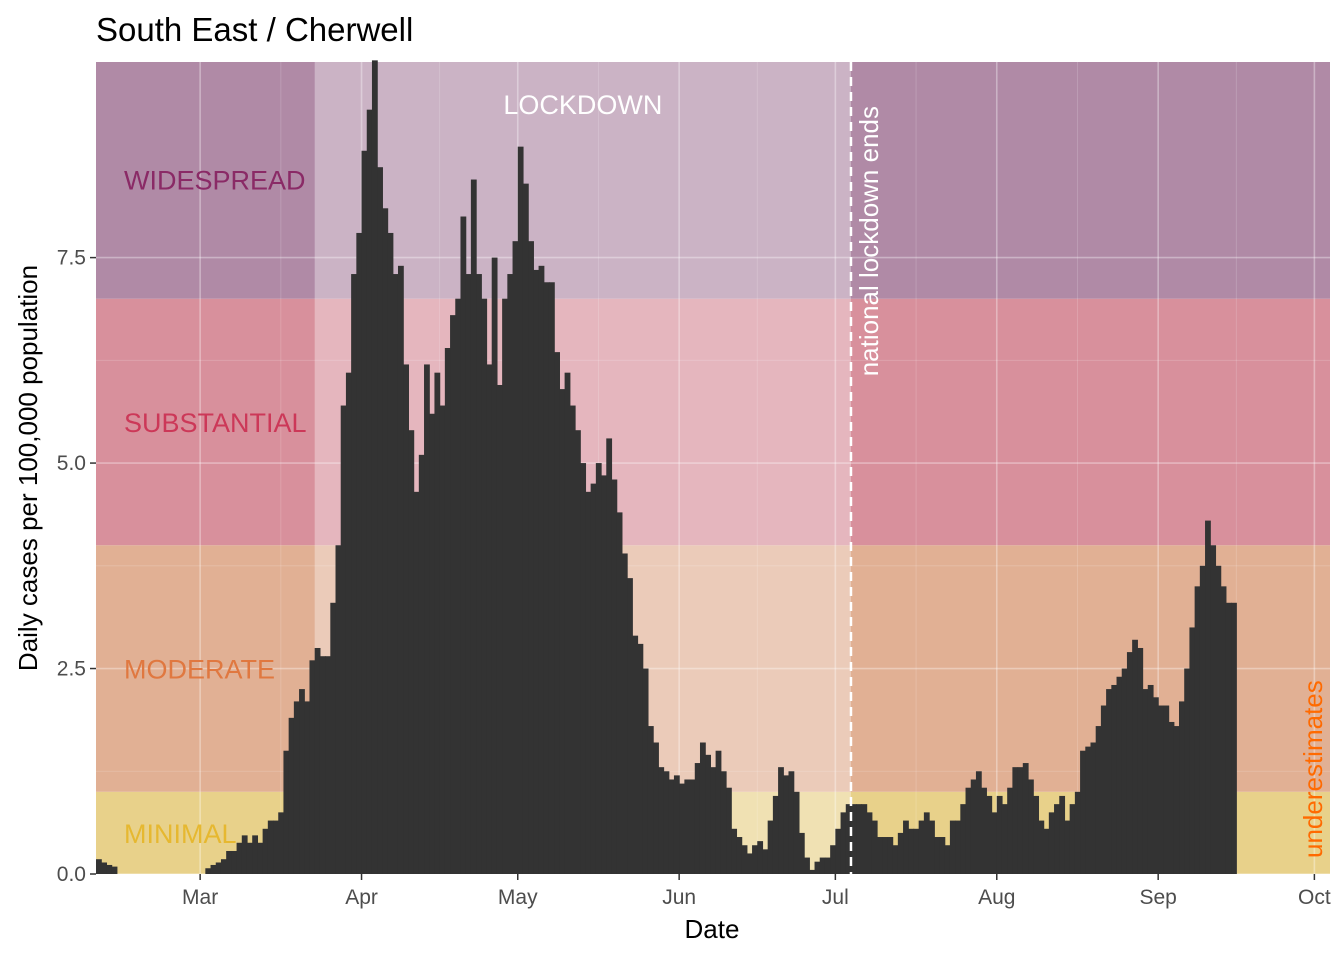 This screenshot has height=960, width=1344. Describe the element at coordinates (679, 897) in the screenshot. I see `x-tick-label: Jun` at that location.